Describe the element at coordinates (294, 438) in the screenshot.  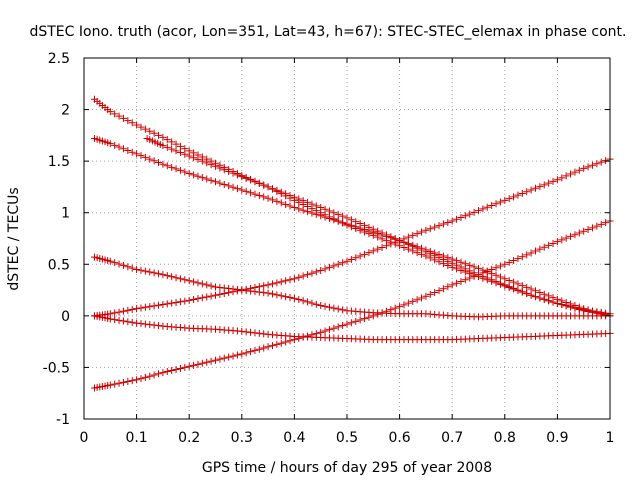
I see `x-tick-label: 0.4` at that location.